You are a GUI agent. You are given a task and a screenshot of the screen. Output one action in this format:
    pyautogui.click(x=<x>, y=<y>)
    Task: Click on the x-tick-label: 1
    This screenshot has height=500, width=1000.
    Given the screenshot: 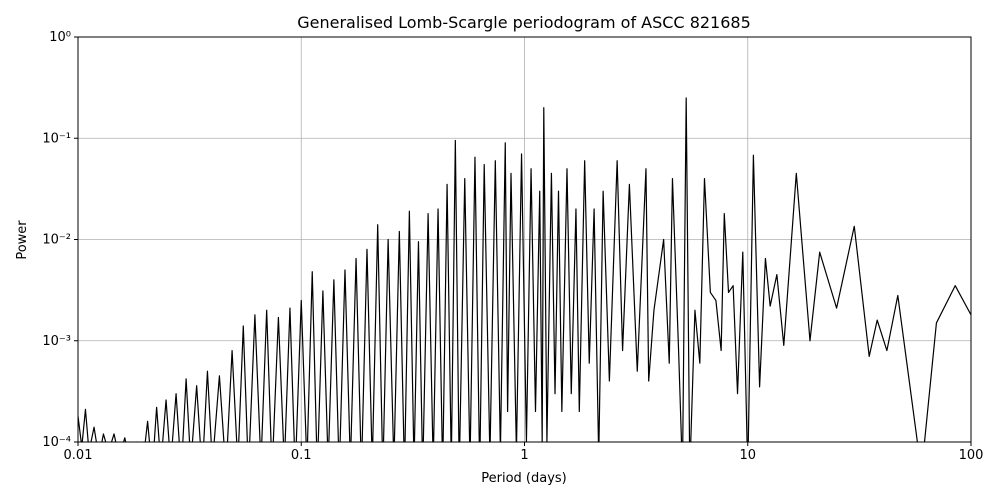 What is the action you would take?
    pyautogui.click(x=524, y=455)
    